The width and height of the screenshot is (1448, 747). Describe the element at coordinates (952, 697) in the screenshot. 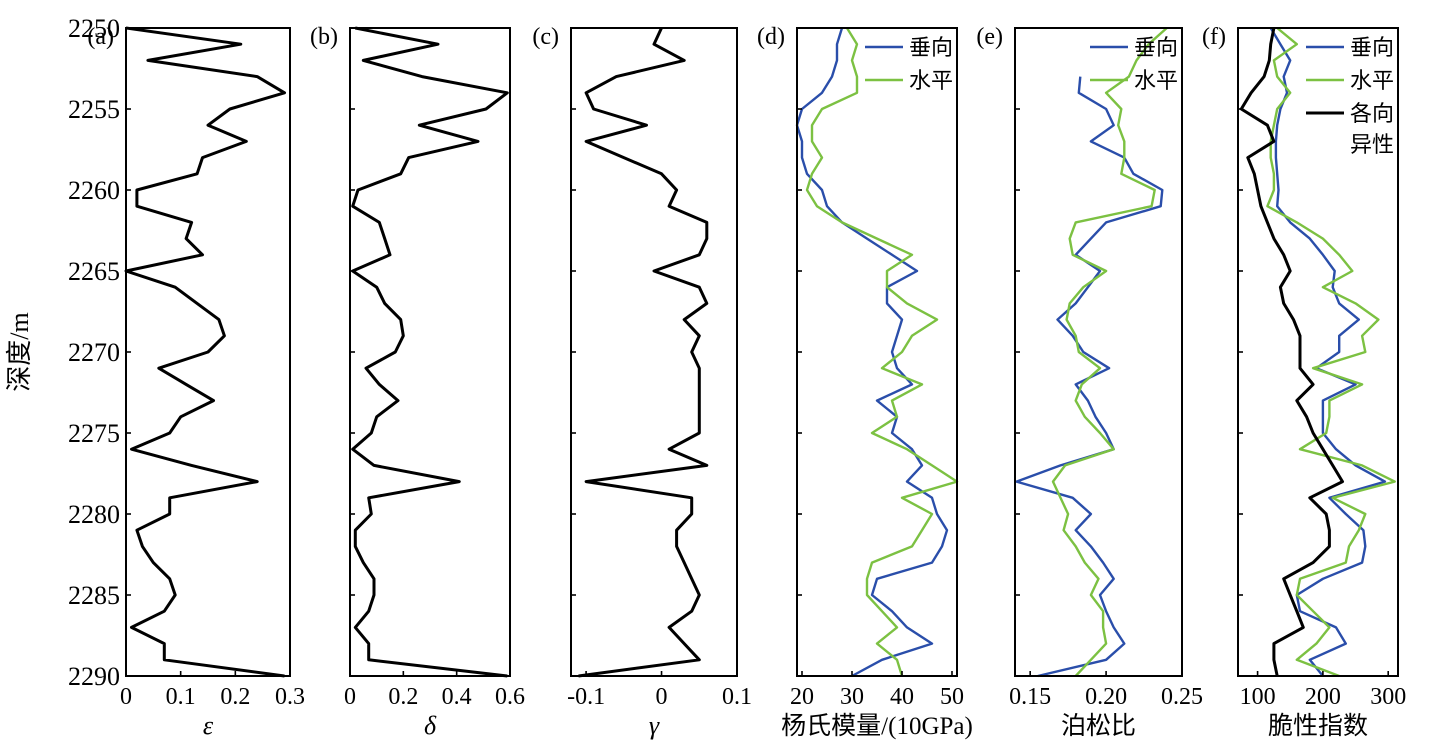

I see `x-tick-label: 50` at that location.